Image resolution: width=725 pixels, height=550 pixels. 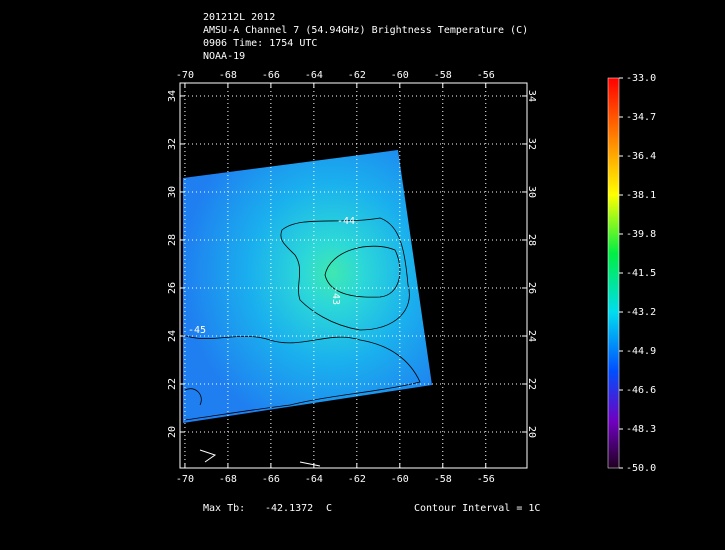 I want to click on header-line: 0906 Time: 1754 UTC, so click(x=260, y=43).